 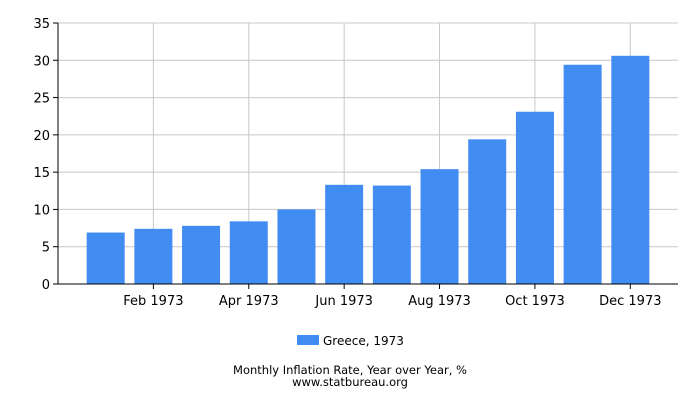 I want to click on bar-jul-1973, so click(x=391, y=234).